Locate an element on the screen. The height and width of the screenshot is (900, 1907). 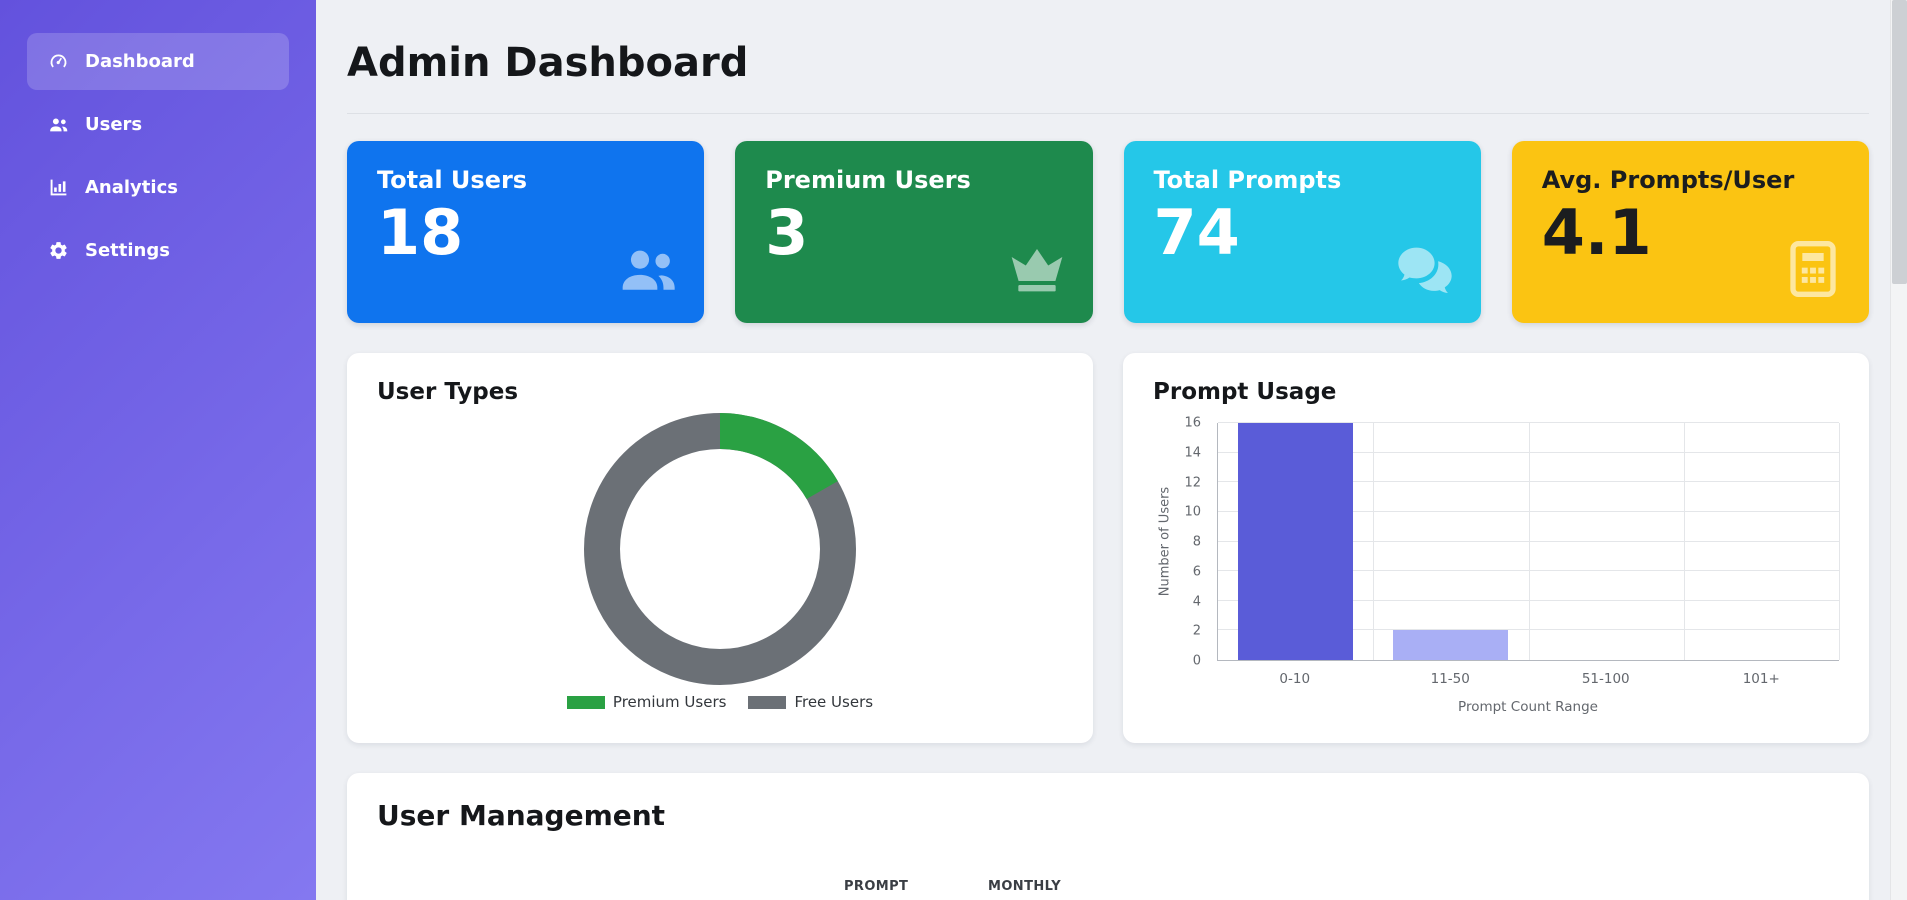
stat-label: Premium Users is located at coordinates (868, 180).